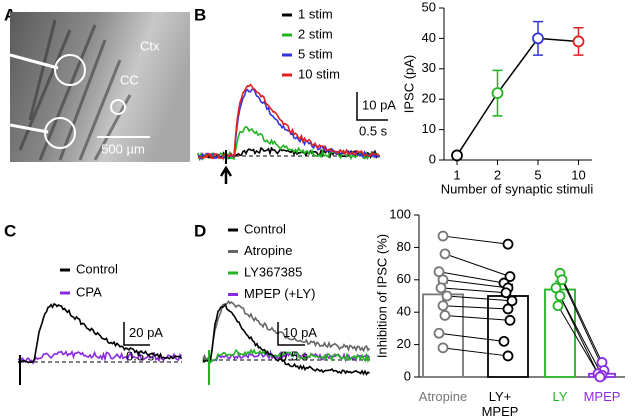 This screenshot has width=640, height=420. I want to click on scale-bar-label: 20 pA, so click(146, 332).